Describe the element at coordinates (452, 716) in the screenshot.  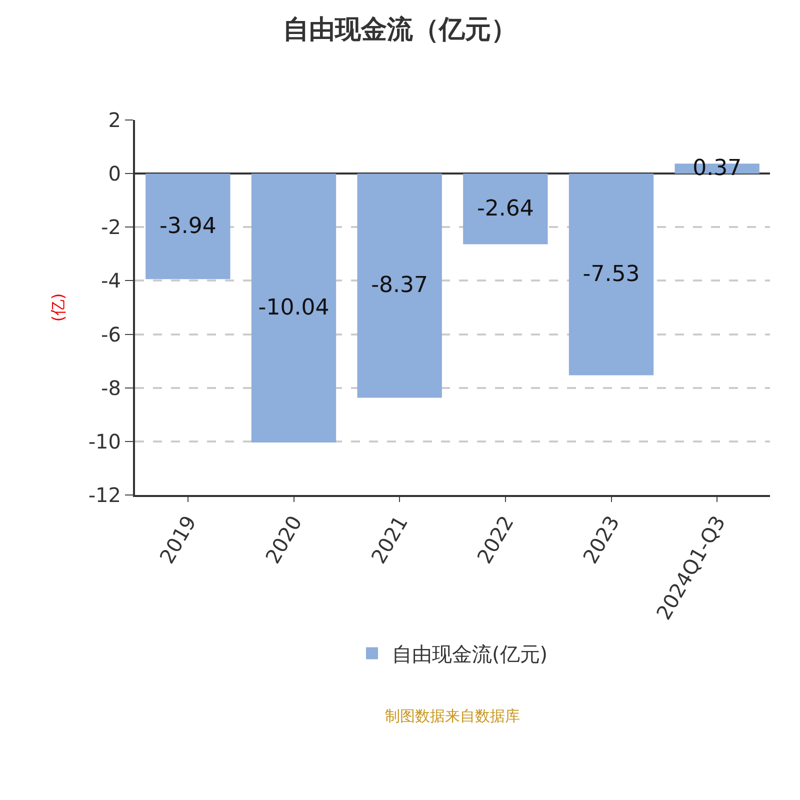
I see `text: 制图数据来自数据库` at that location.